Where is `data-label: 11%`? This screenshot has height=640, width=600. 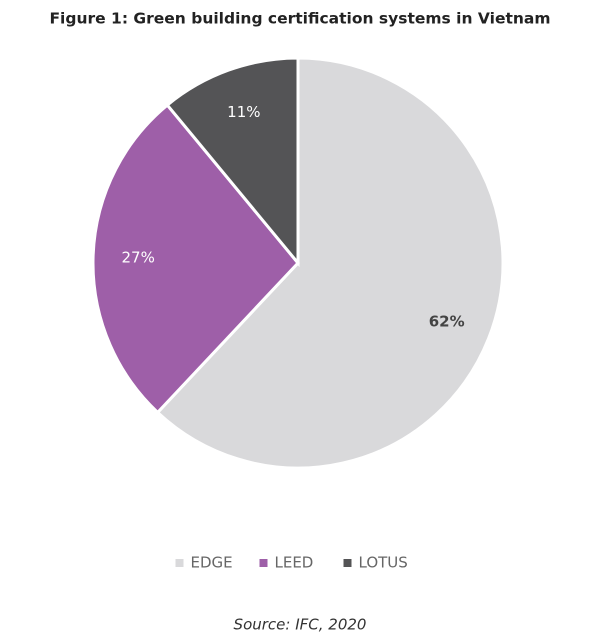
data-label: 11% is located at coordinates (243, 112).